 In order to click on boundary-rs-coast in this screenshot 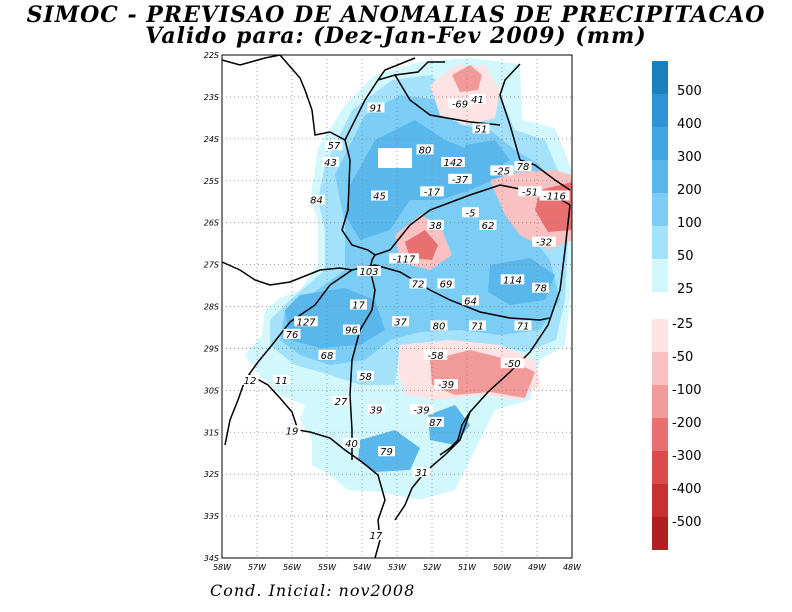, I will do `click(482, 362)`.